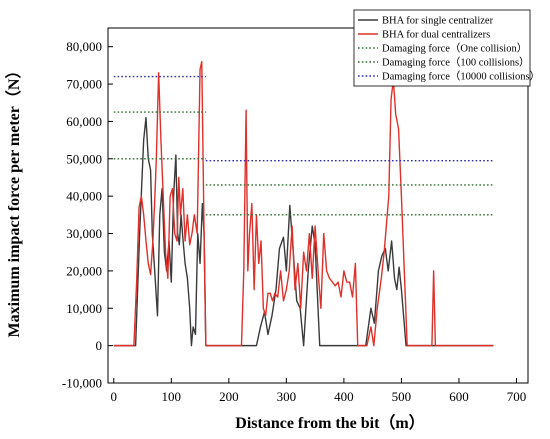 This screenshot has height=439, width=550. What do you see at coordinates (229, 396) in the screenshot?
I see `x-tick-label: 200` at bounding box center [229, 396].